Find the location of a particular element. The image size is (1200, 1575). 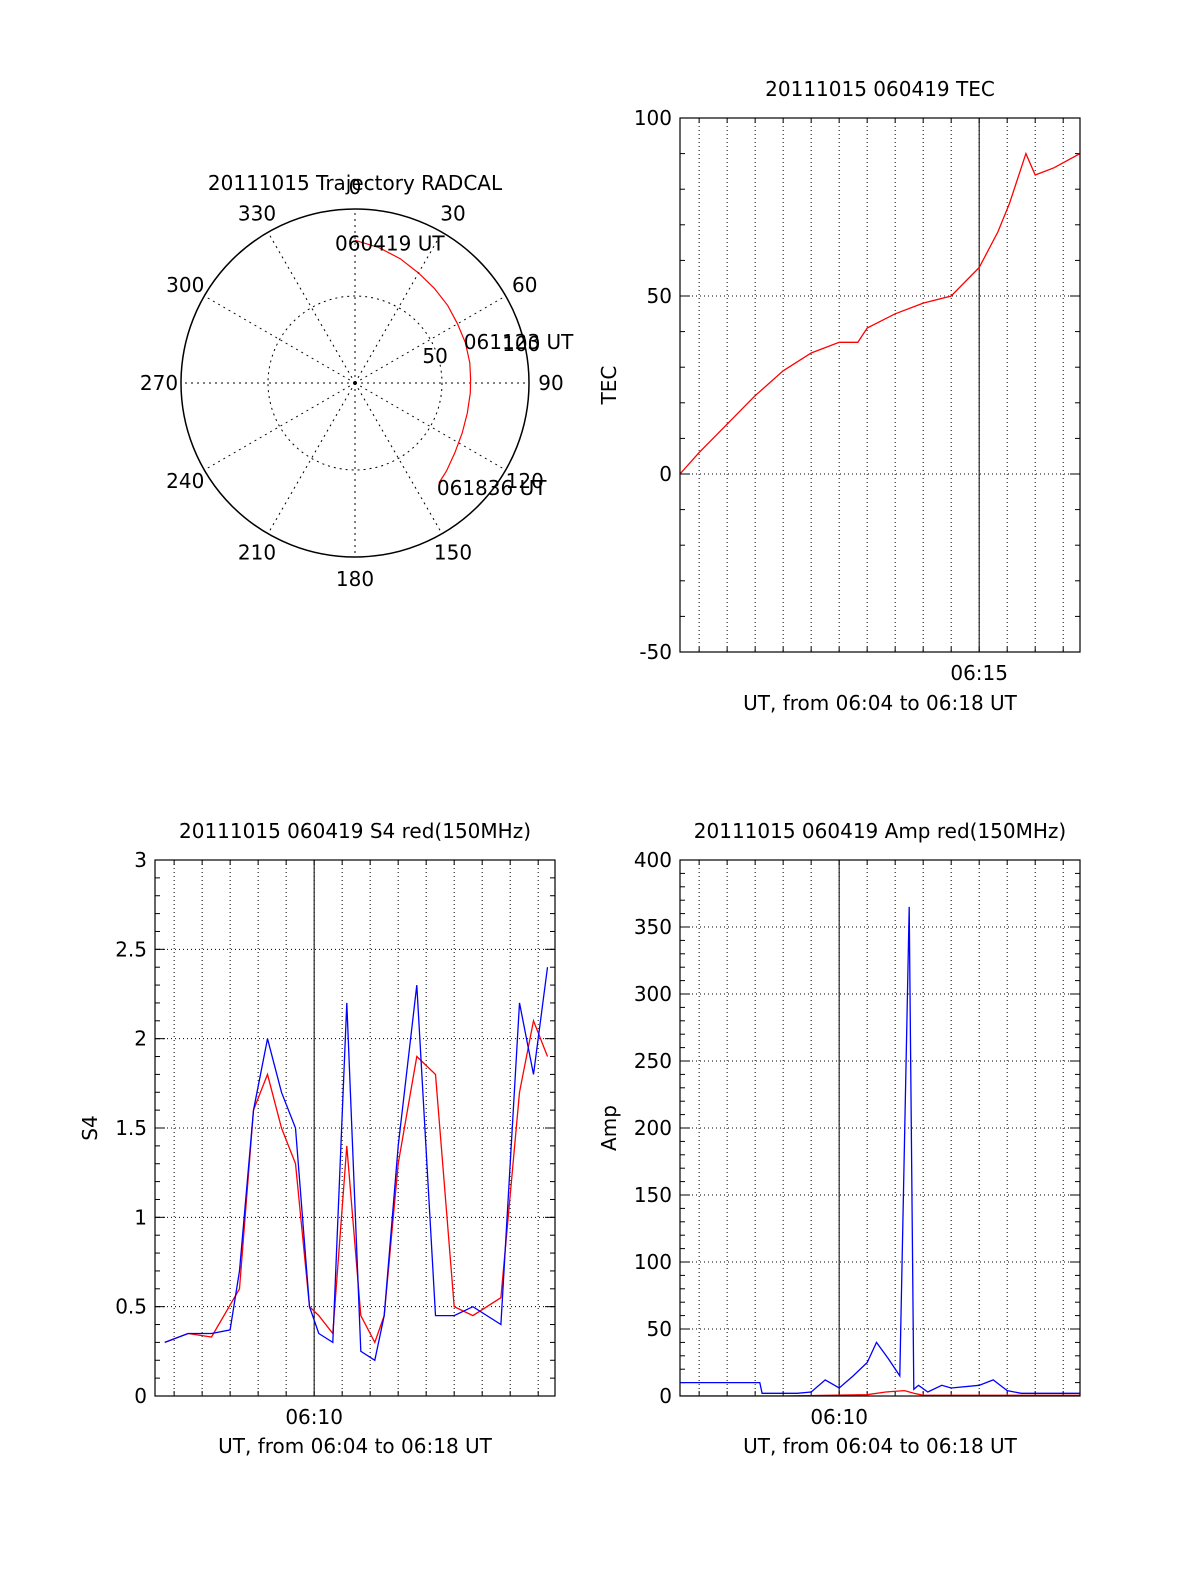

polar-outer-circle is located at coordinates (355, 383).